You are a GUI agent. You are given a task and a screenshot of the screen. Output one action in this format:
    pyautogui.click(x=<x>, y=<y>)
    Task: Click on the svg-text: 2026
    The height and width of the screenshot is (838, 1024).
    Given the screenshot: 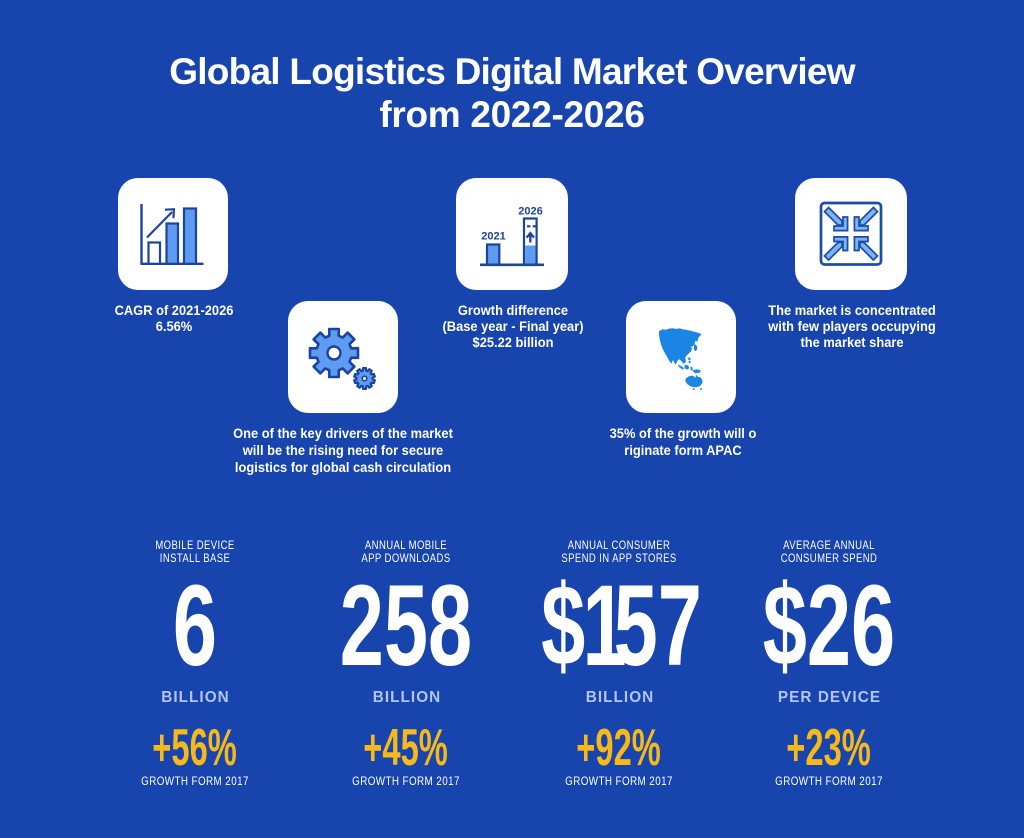 What is the action you would take?
    pyautogui.click(x=530, y=212)
    